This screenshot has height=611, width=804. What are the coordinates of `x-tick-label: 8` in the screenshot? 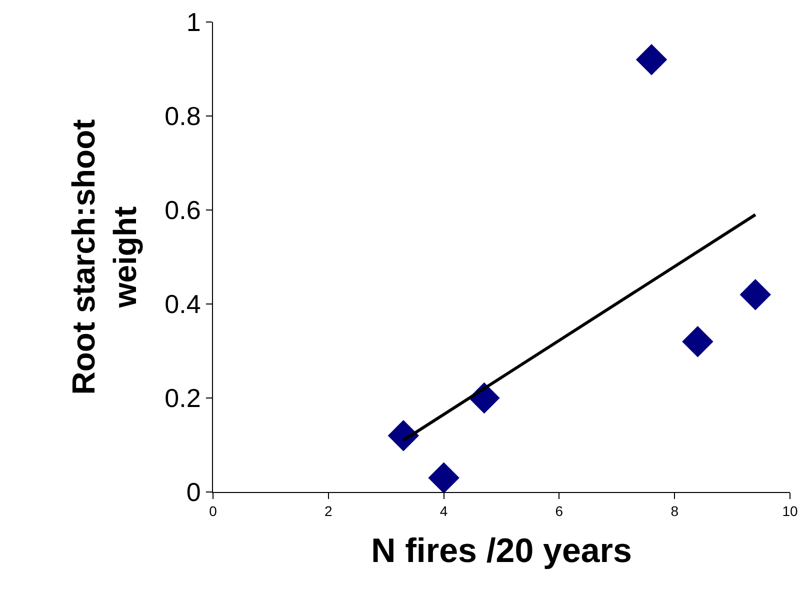 It's located at (674, 510).